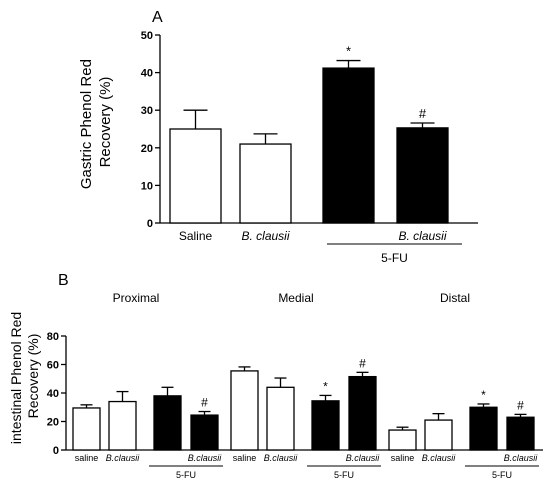  I want to click on panel-a-y-tick-label-3: 30, so click(147, 111).